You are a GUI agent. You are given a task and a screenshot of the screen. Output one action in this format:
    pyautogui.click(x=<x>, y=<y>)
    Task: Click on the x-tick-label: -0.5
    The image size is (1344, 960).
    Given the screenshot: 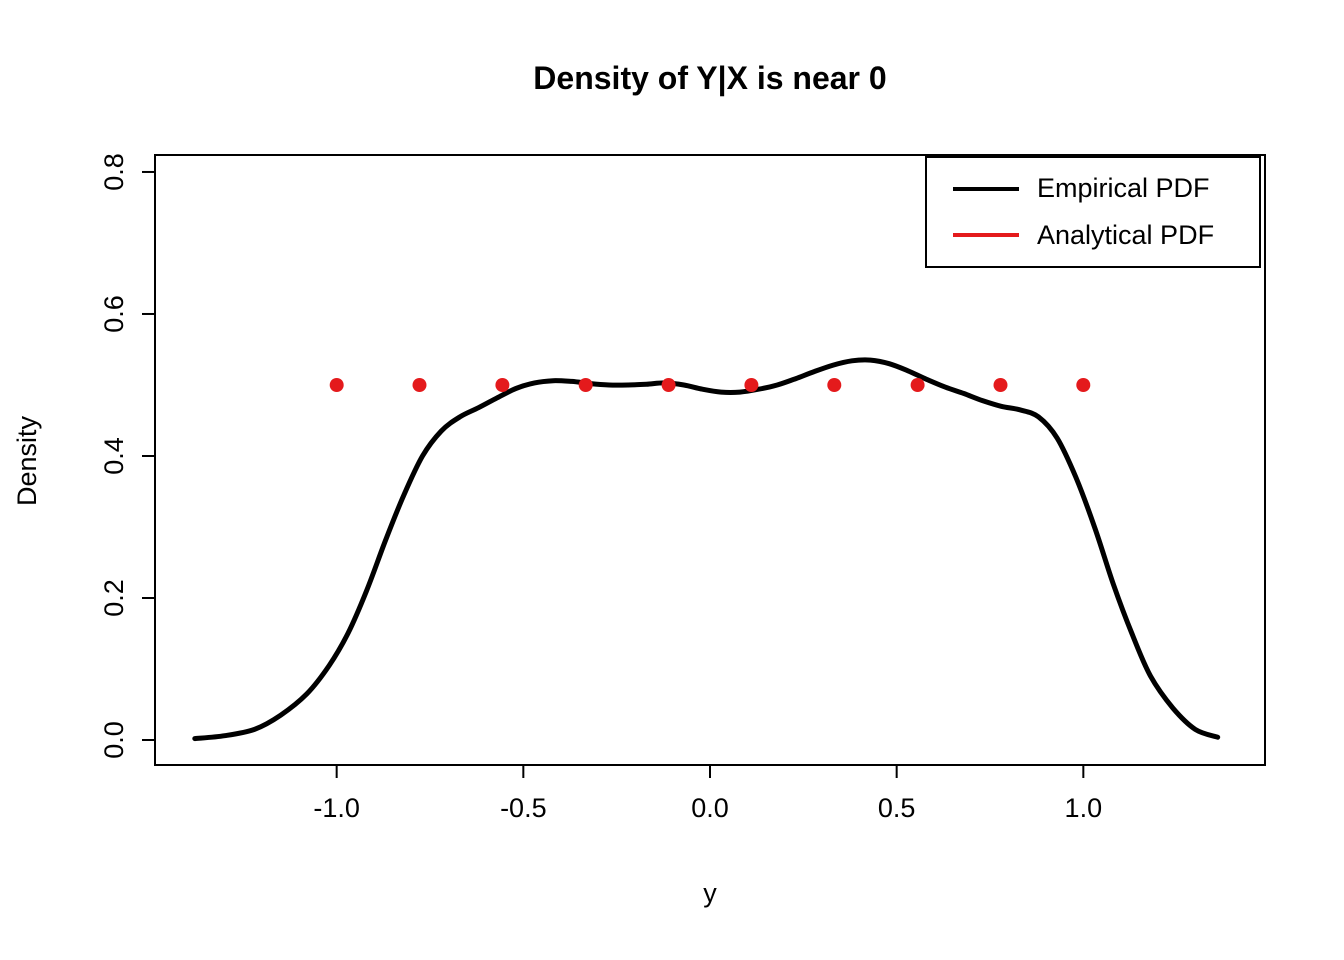 What is the action you would take?
    pyautogui.click(x=523, y=808)
    